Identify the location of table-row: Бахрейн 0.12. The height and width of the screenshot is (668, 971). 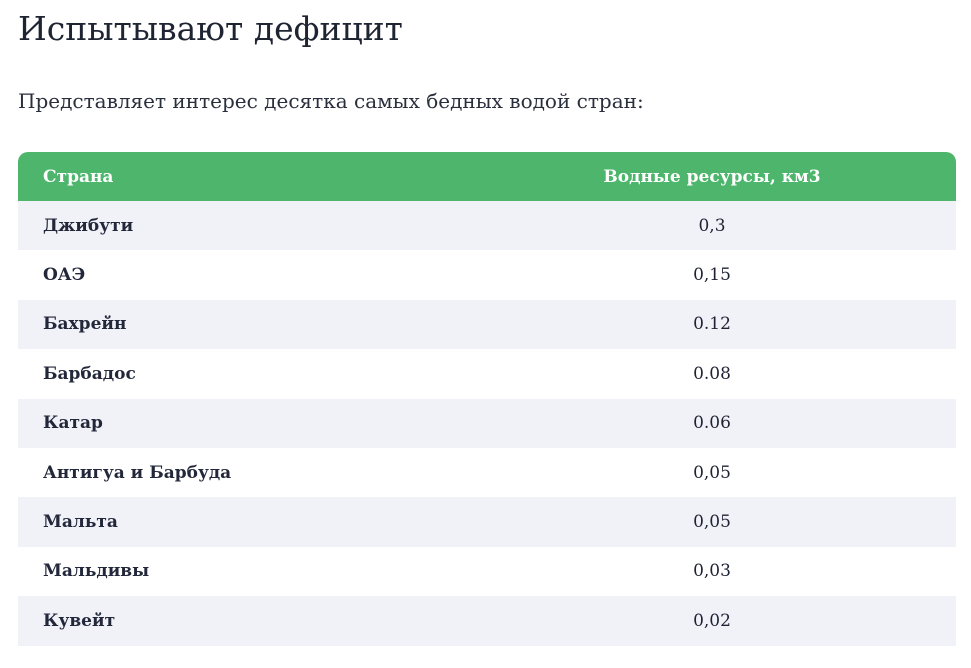
(487, 324).